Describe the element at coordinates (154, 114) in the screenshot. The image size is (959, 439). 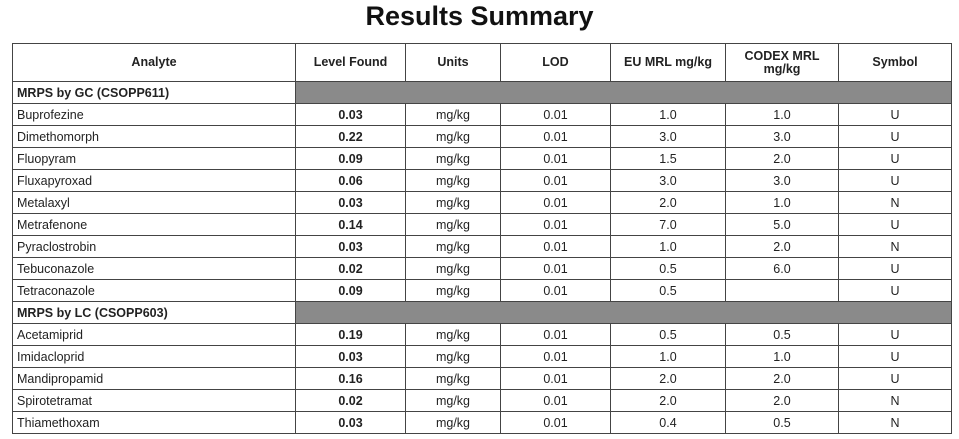
I see `analyte-cell: Buprofezine` at that location.